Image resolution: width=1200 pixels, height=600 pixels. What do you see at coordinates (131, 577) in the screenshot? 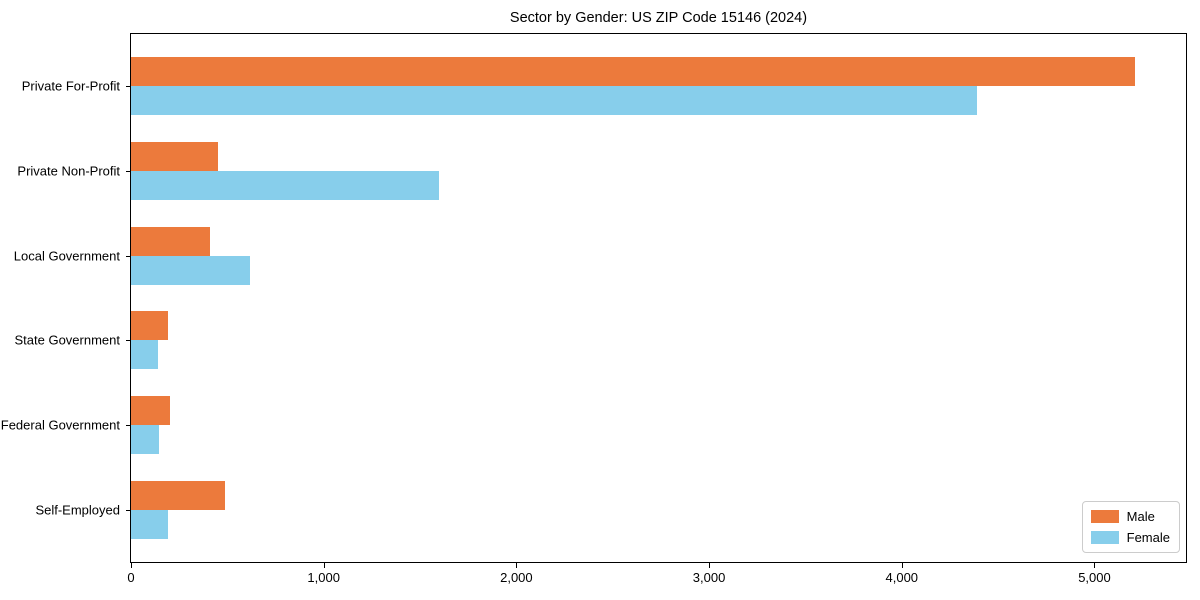
I see `x-tick-label-0: 0` at bounding box center [131, 577].